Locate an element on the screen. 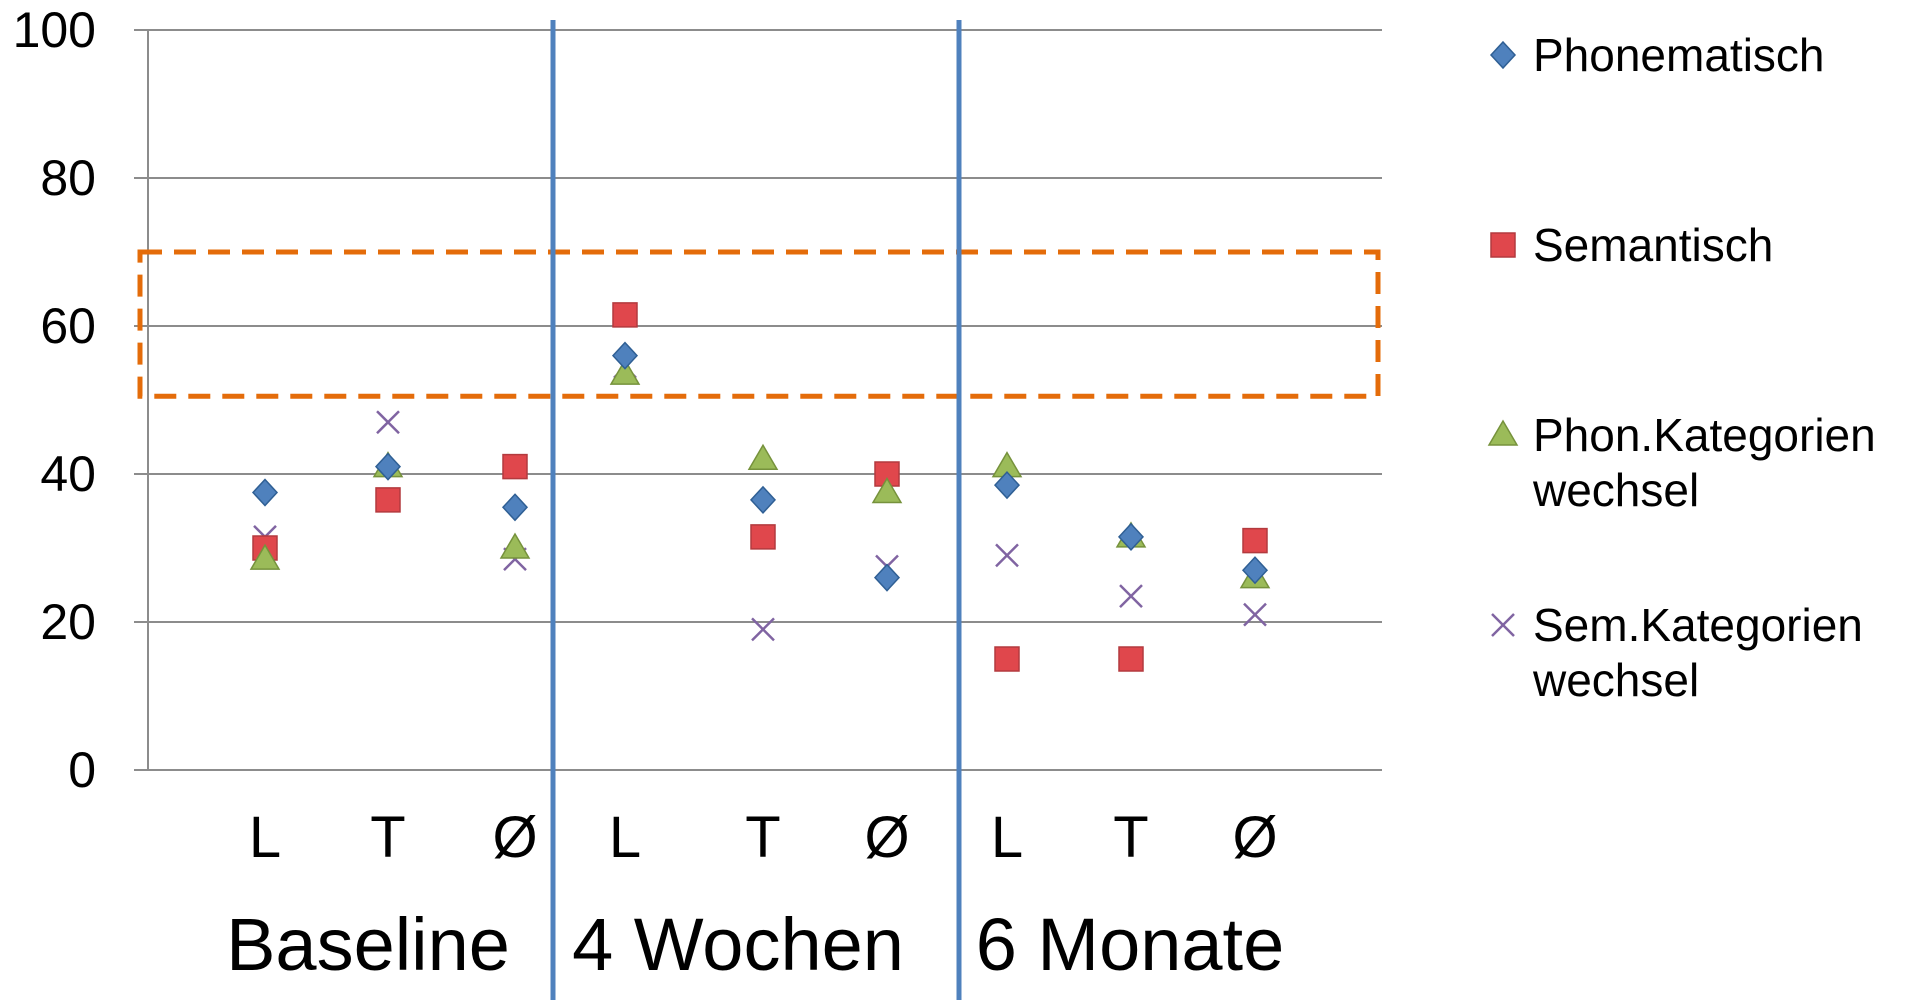 Image resolution: width=1906 pixels, height=1000 pixels. legend-label: Semantisch is located at coordinates (1653, 245).